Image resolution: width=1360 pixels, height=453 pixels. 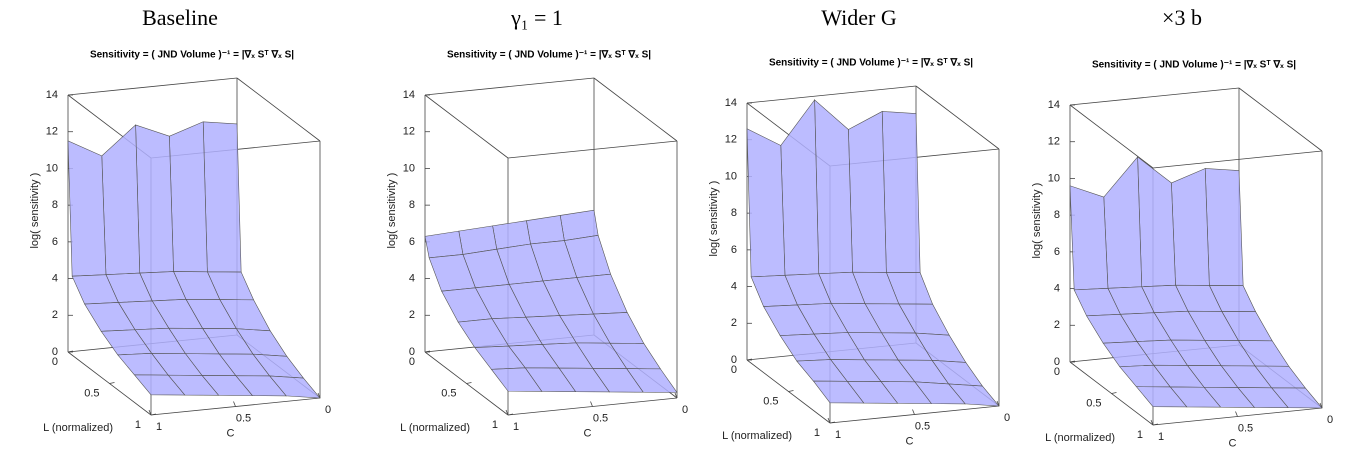 I want to click on l-axis-label: L (normalized), so click(x=435, y=428).